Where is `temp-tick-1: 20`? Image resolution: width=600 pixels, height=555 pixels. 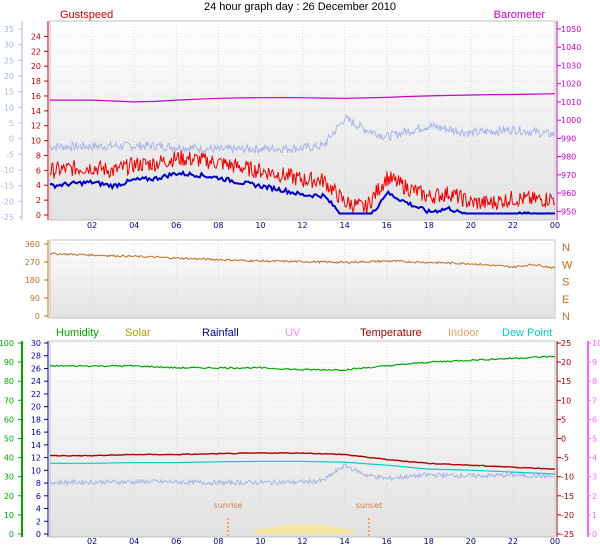 temp-tick-1: 20 is located at coordinates (566, 362).